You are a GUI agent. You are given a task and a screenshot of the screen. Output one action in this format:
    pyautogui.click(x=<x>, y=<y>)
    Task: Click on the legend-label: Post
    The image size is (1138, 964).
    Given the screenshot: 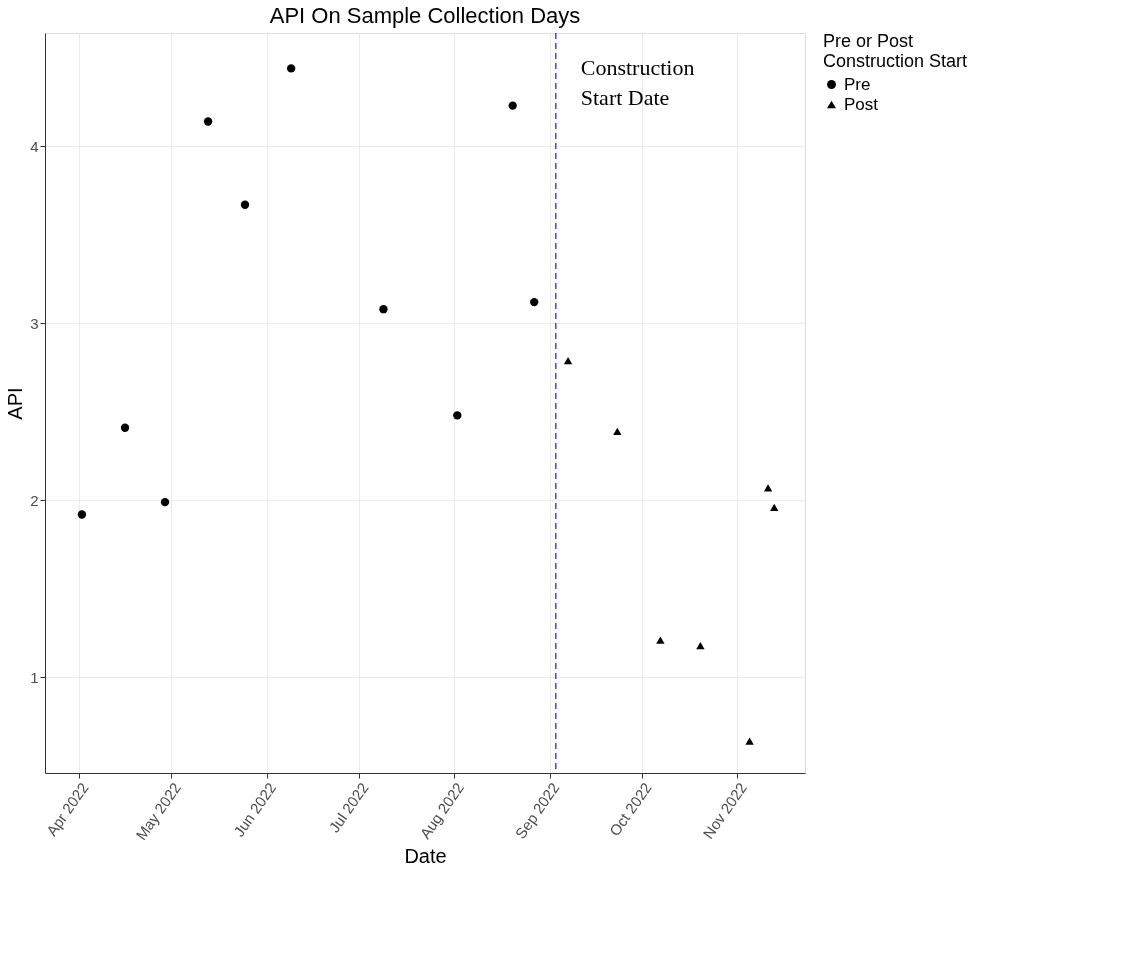 What is the action you would take?
    pyautogui.click(x=861, y=104)
    